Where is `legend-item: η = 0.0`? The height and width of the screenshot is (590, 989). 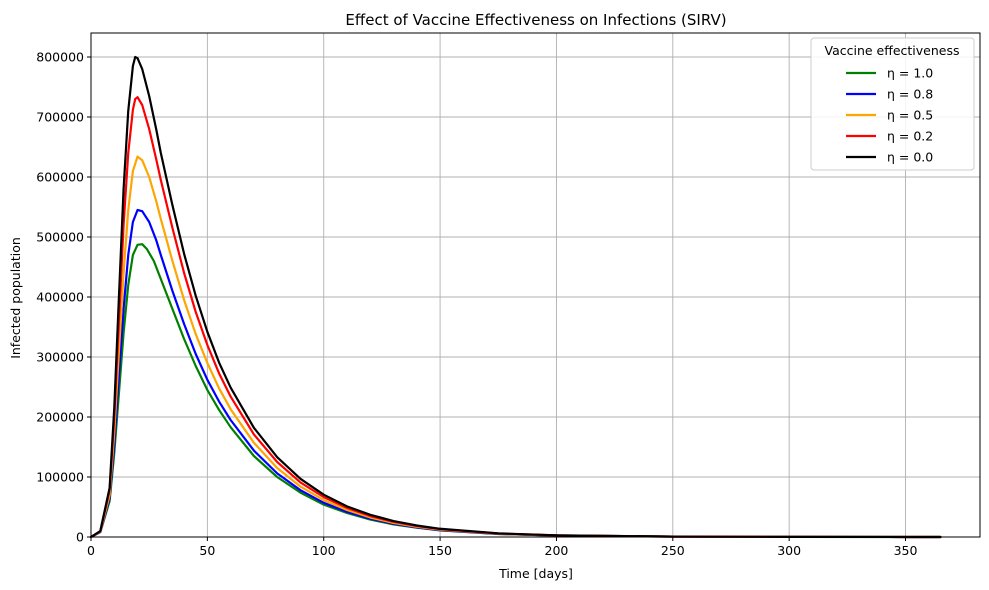 legend-item: η = 0.0 is located at coordinates (889, 157).